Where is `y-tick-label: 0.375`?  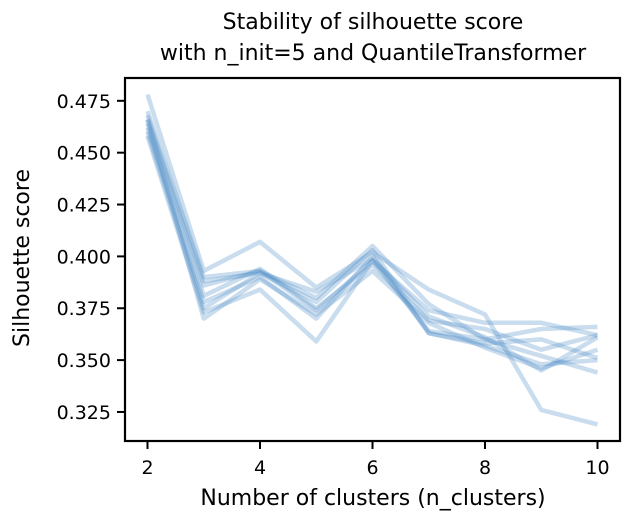
y-tick-label: 0.375 is located at coordinates (84, 309).